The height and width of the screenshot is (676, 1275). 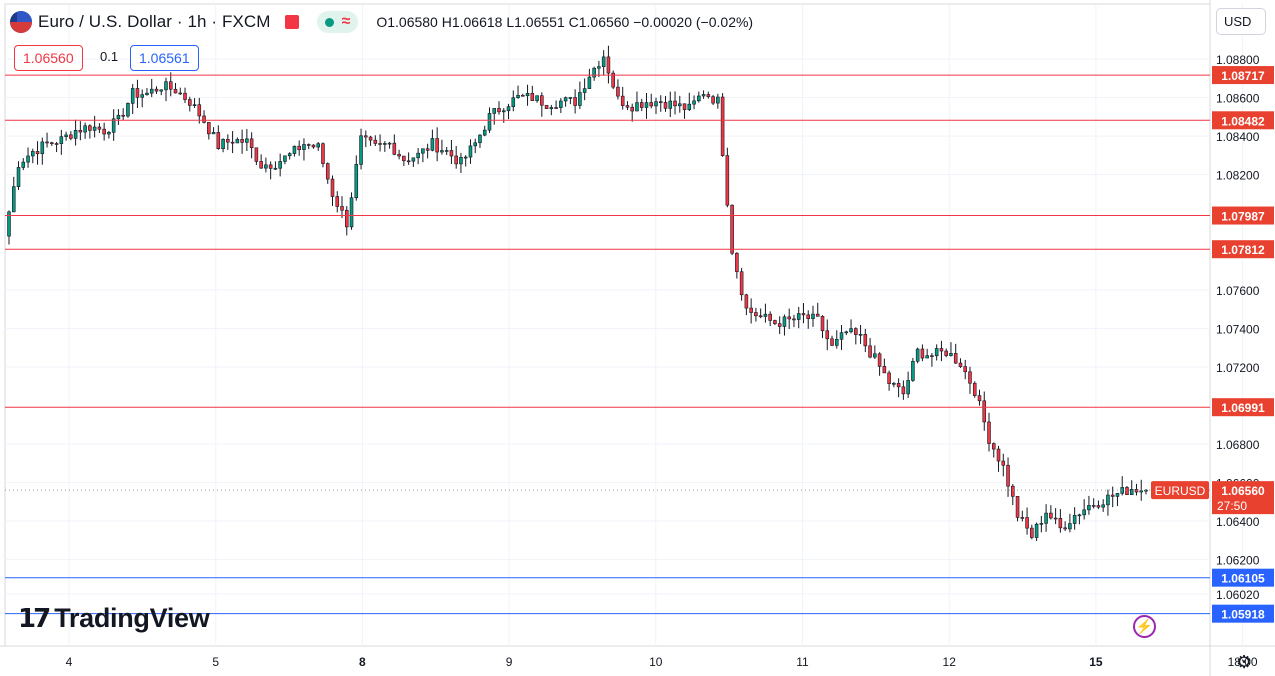 What do you see at coordinates (1144, 626) in the screenshot?
I see `lightning-icon: ⚡` at bounding box center [1144, 626].